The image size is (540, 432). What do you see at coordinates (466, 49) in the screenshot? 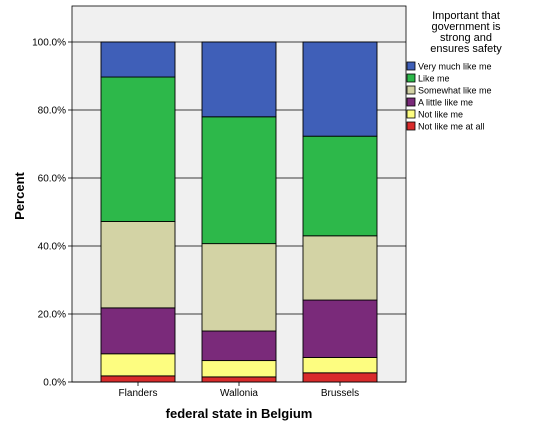
I see `legend-title-line: ensures safety` at bounding box center [466, 49].